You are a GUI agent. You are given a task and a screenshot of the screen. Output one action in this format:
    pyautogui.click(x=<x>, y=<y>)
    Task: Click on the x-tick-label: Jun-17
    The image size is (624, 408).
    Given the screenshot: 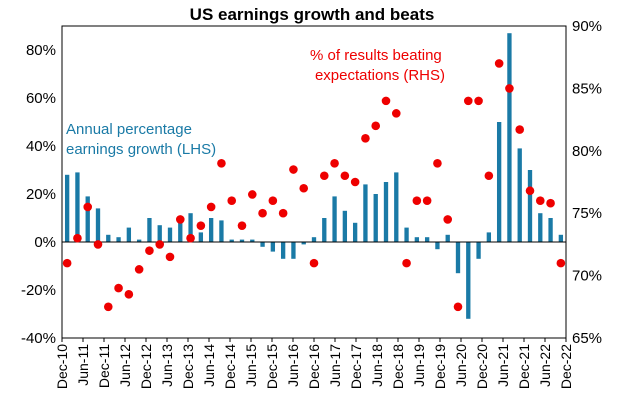 What is the action you would take?
    pyautogui.click(x=335, y=365)
    